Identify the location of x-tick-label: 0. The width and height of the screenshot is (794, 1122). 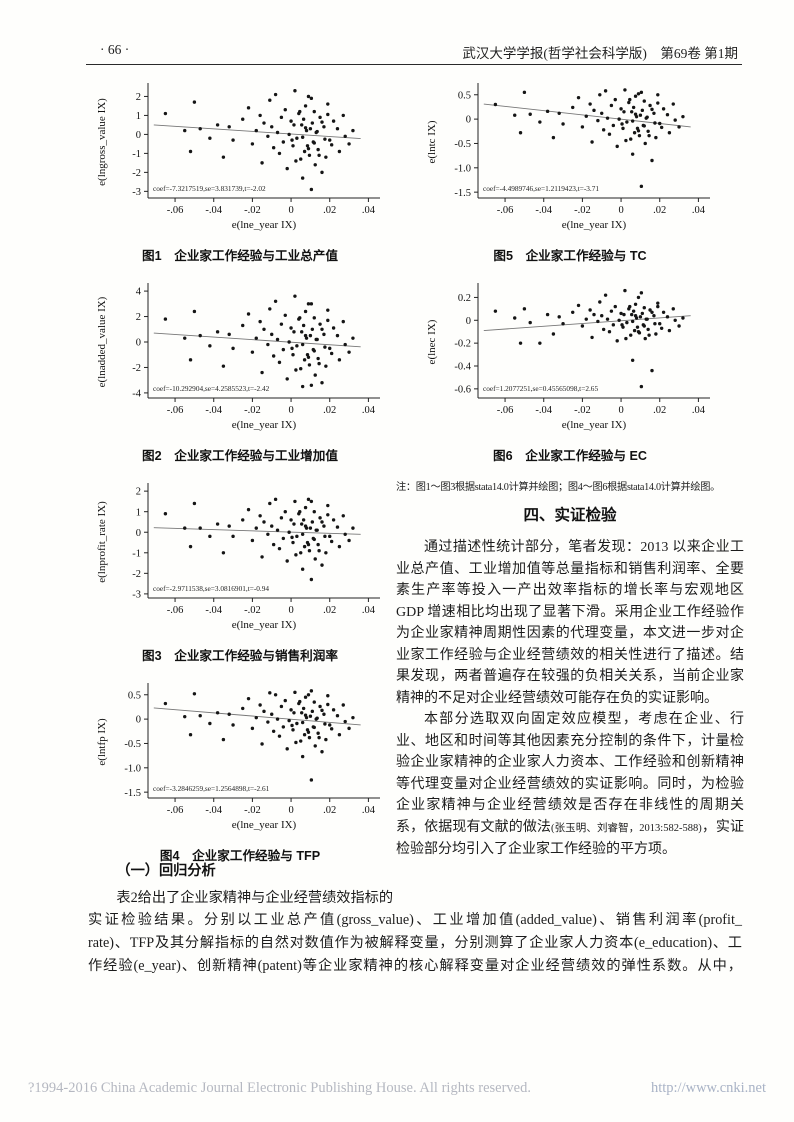
(290, 610).